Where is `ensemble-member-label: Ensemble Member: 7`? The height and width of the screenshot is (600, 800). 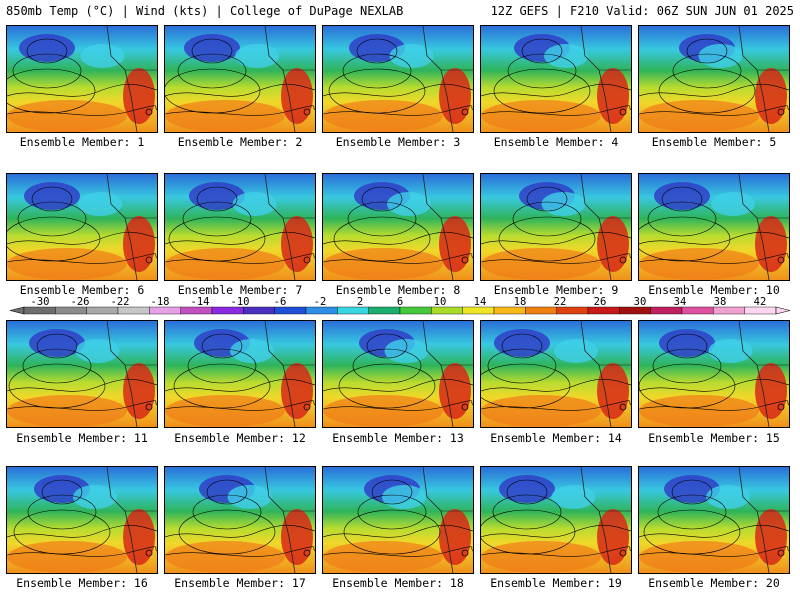
ensemble-member-label: Ensemble Member: 7 is located at coordinates (240, 290).